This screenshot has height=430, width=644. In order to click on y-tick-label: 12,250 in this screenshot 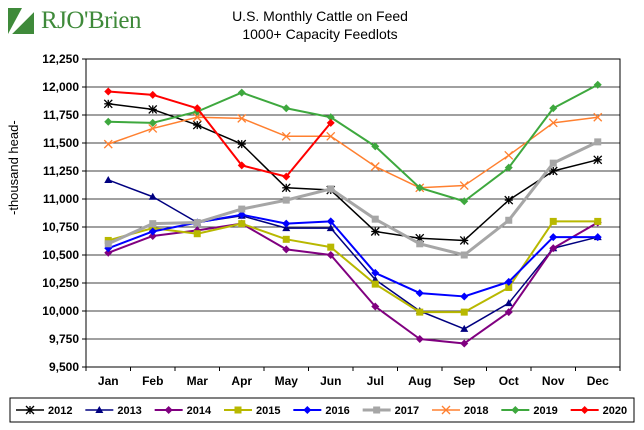, I will do `click(60, 59)`.